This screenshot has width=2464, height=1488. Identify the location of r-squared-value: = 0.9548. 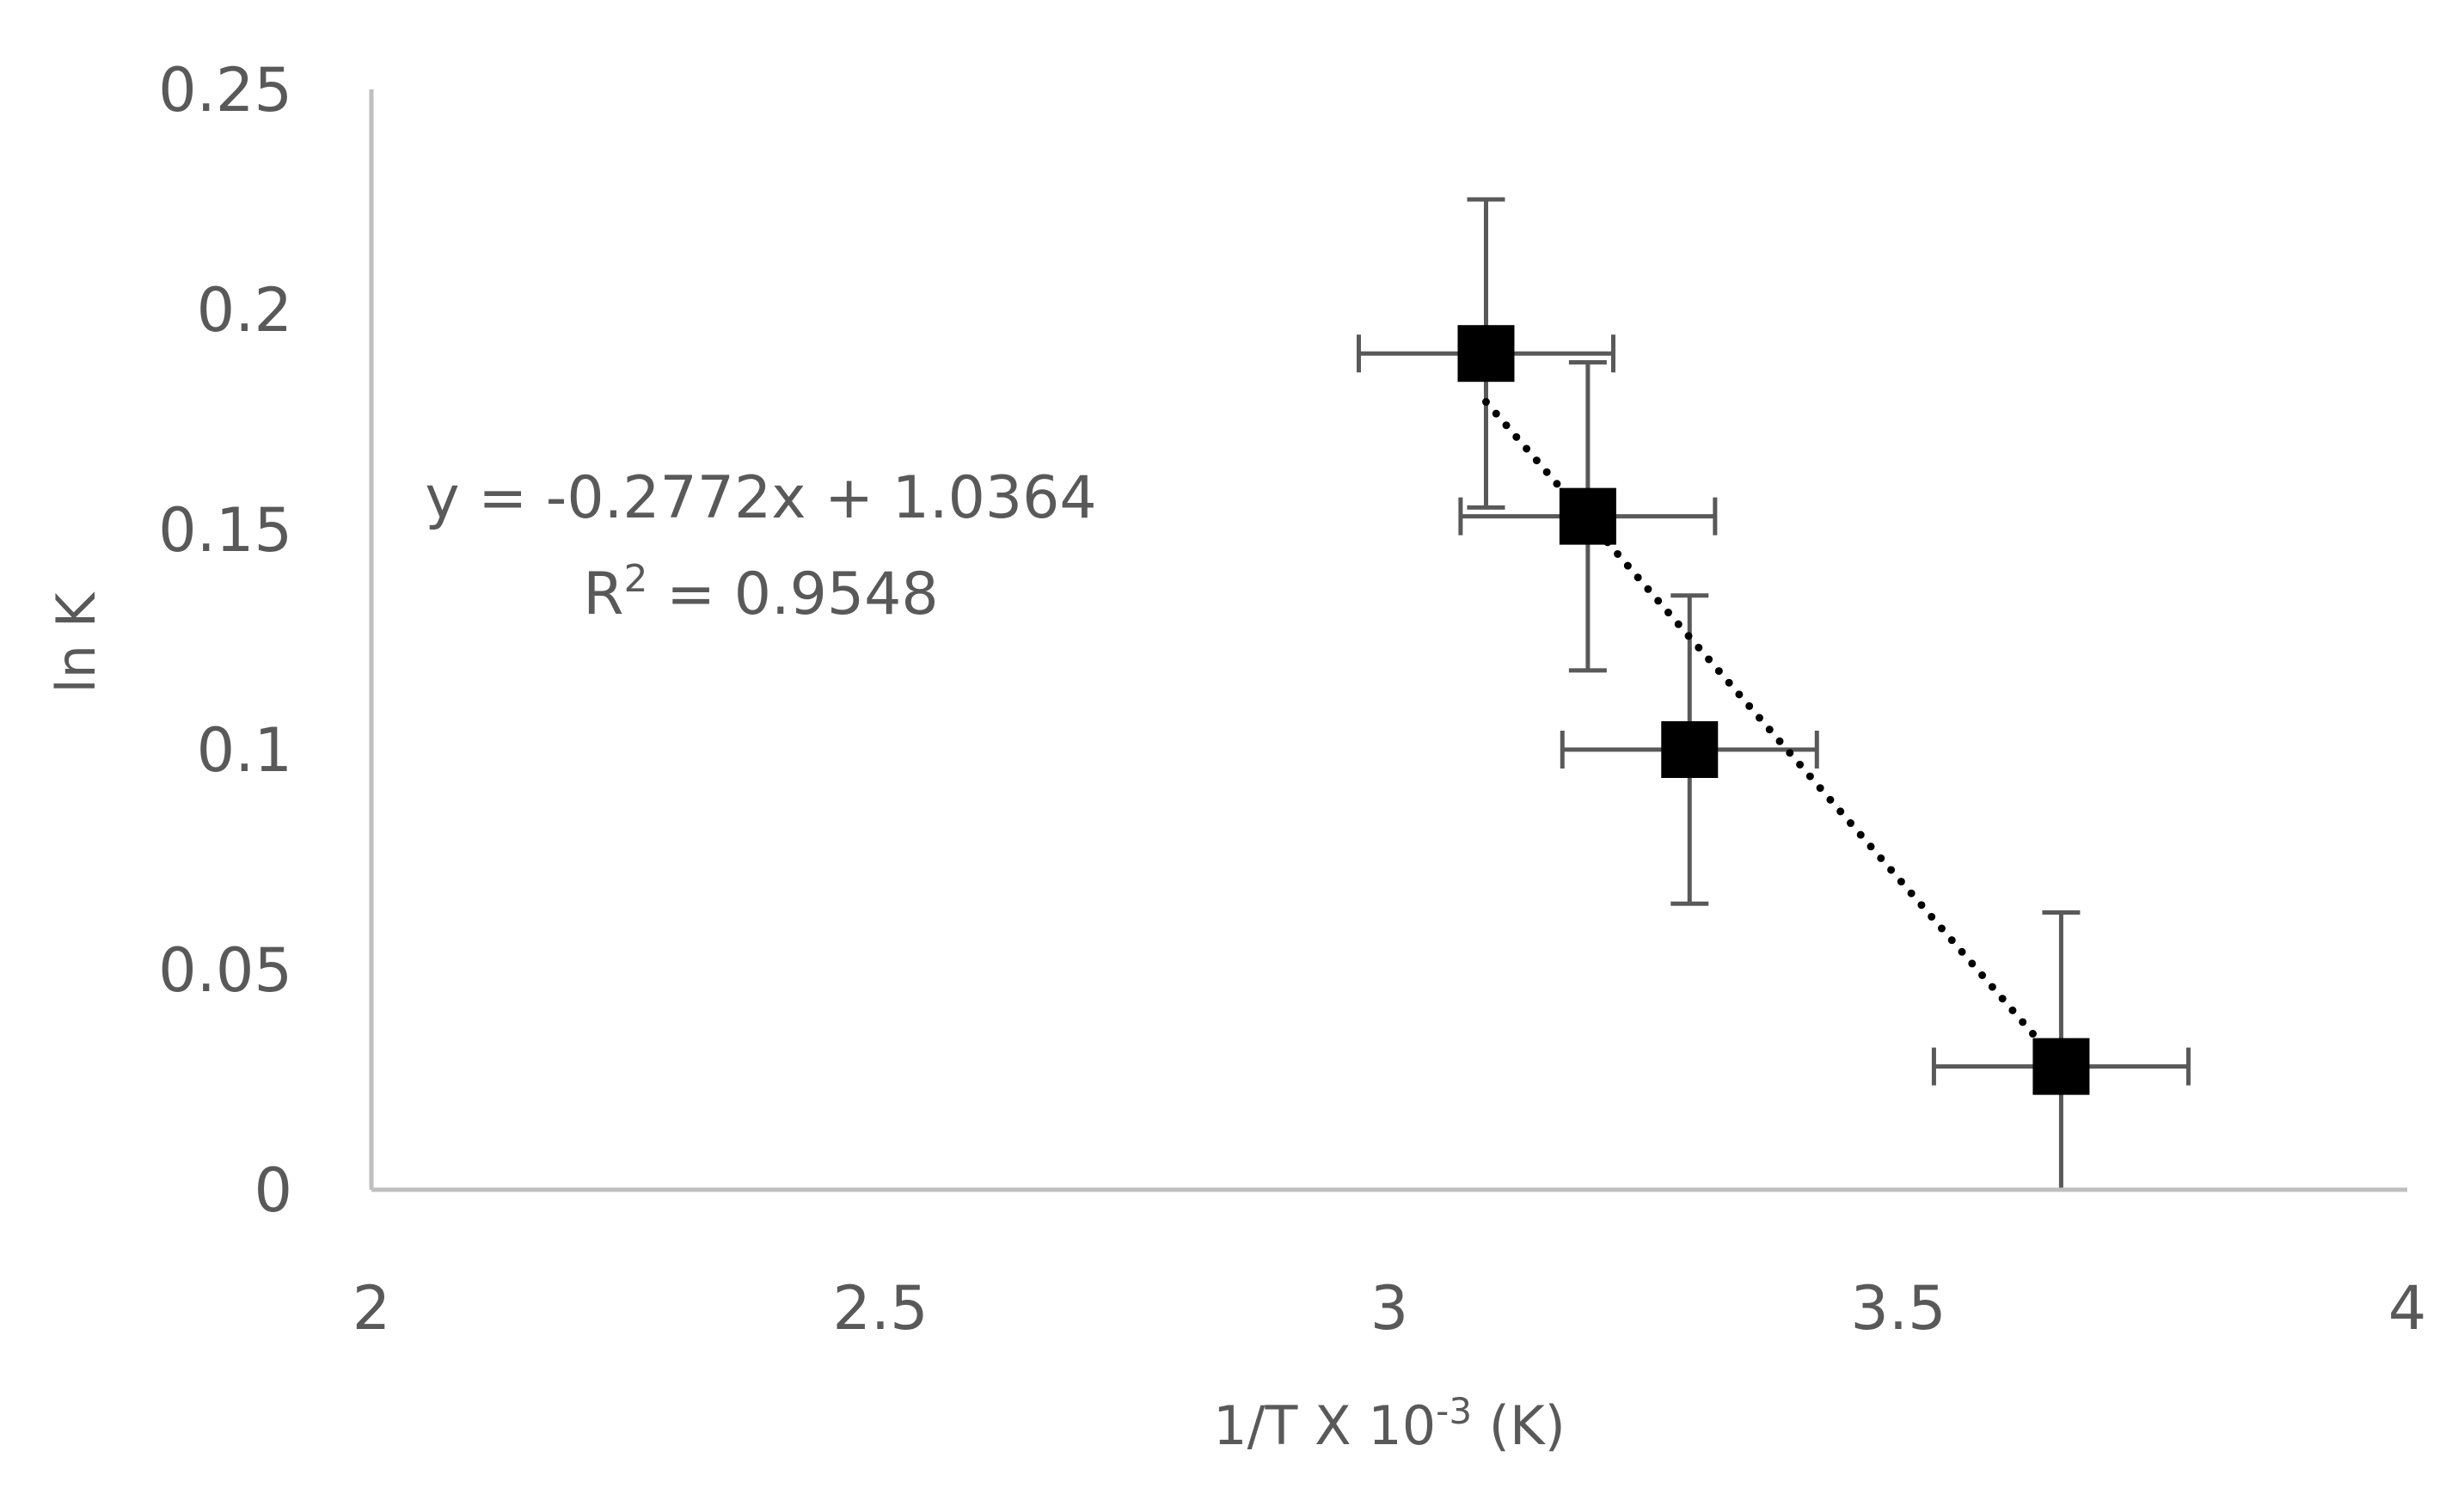
(793, 594).